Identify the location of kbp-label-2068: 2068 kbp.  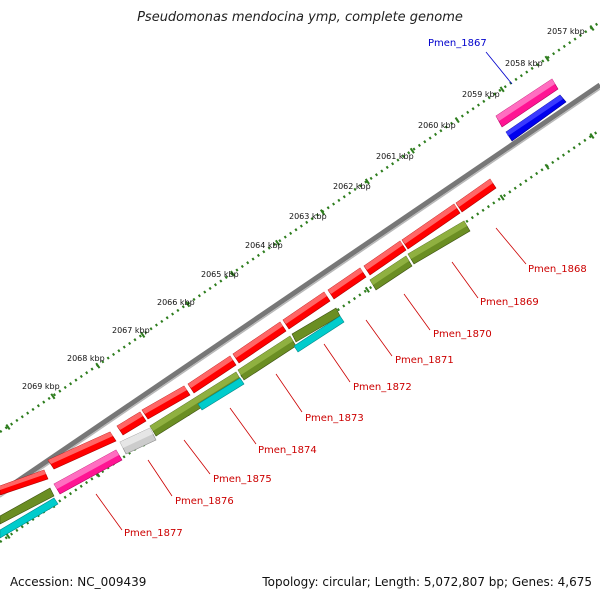
(86, 358).